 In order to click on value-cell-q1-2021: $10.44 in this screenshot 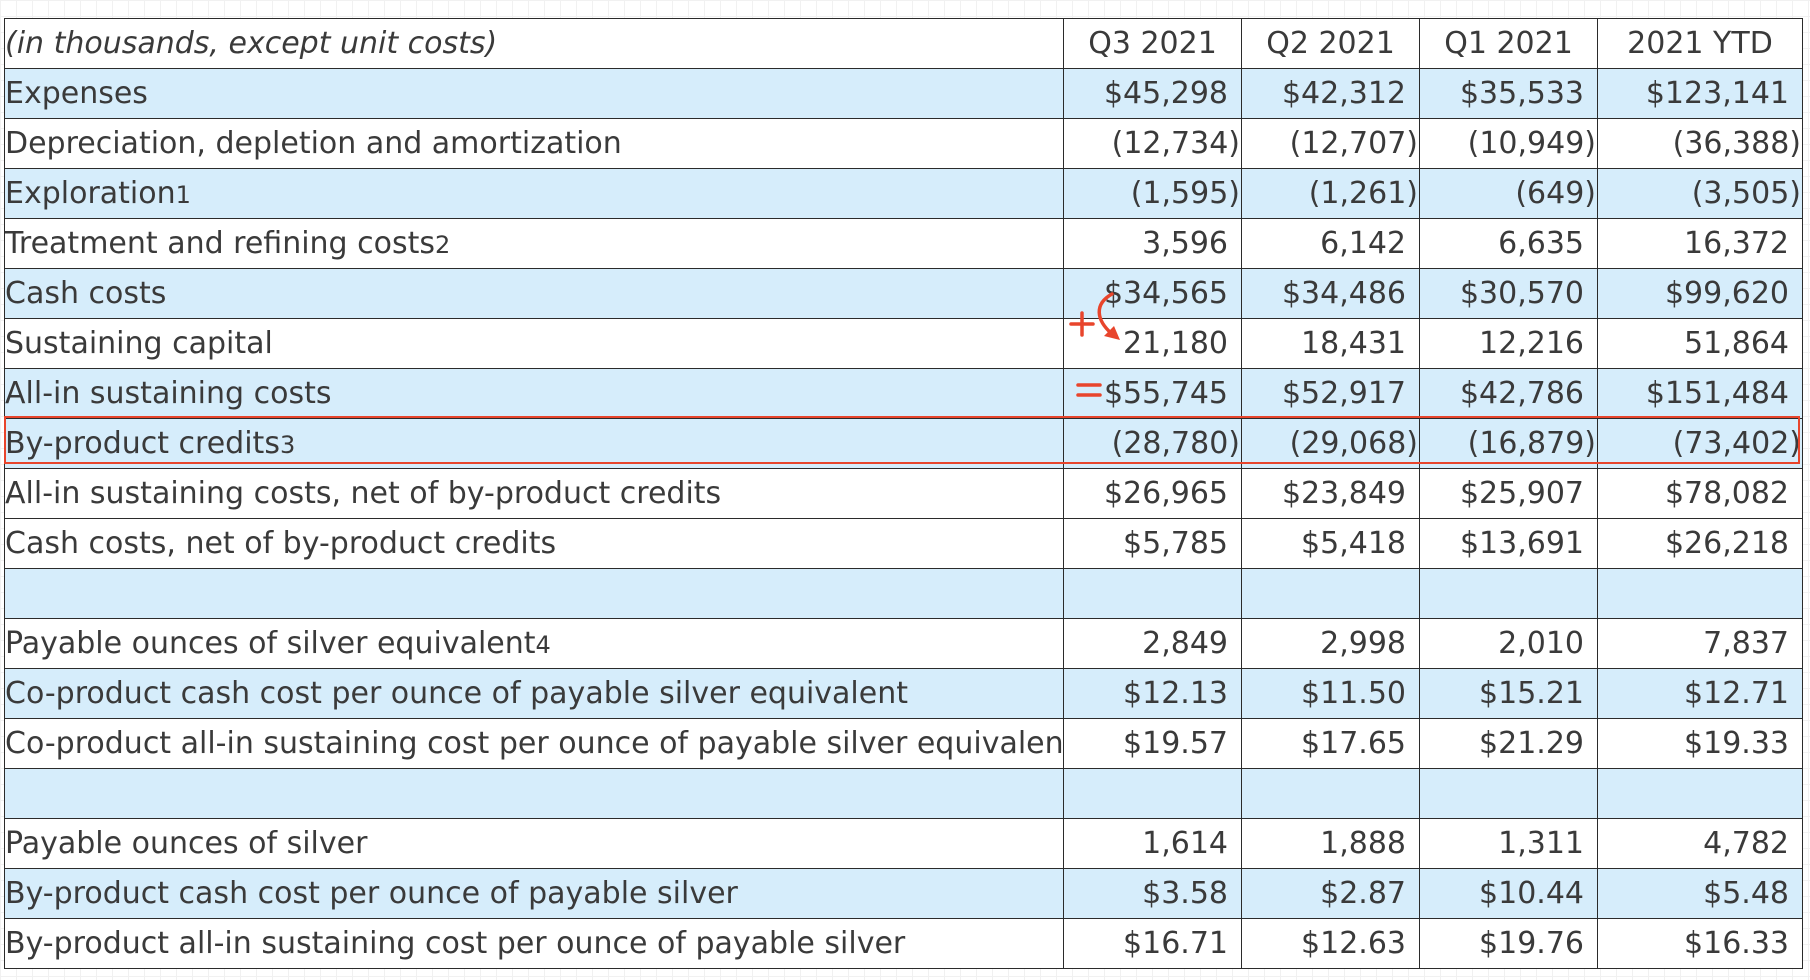, I will do `click(1508, 893)`.